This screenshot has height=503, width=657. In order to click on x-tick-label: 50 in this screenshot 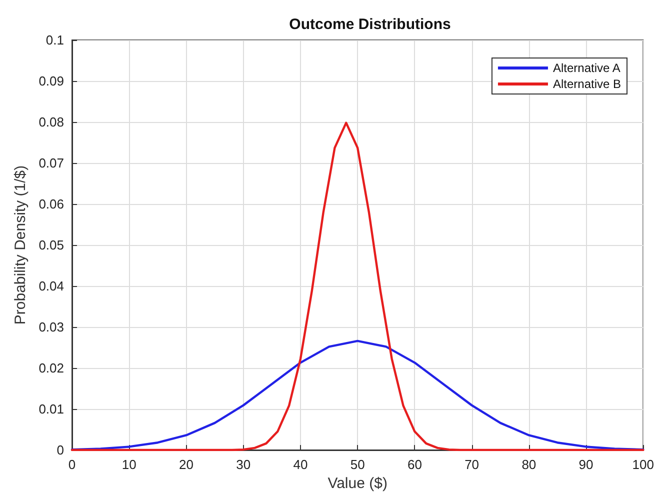, I will do `click(357, 464)`.